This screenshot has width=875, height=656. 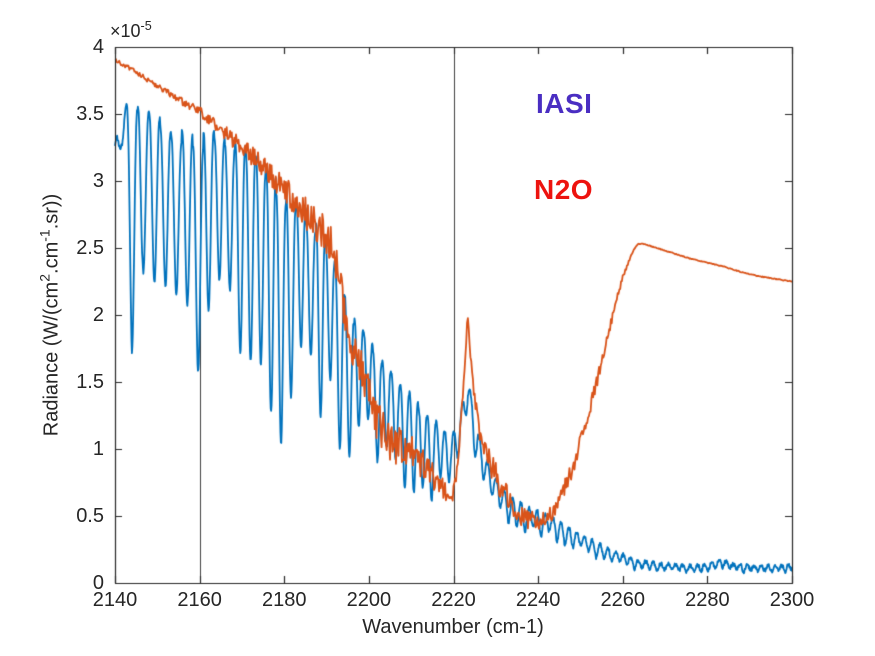 What do you see at coordinates (90, 248) in the screenshot?
I see `y-tick-label: 2.5` at bounding box center [90, 248].